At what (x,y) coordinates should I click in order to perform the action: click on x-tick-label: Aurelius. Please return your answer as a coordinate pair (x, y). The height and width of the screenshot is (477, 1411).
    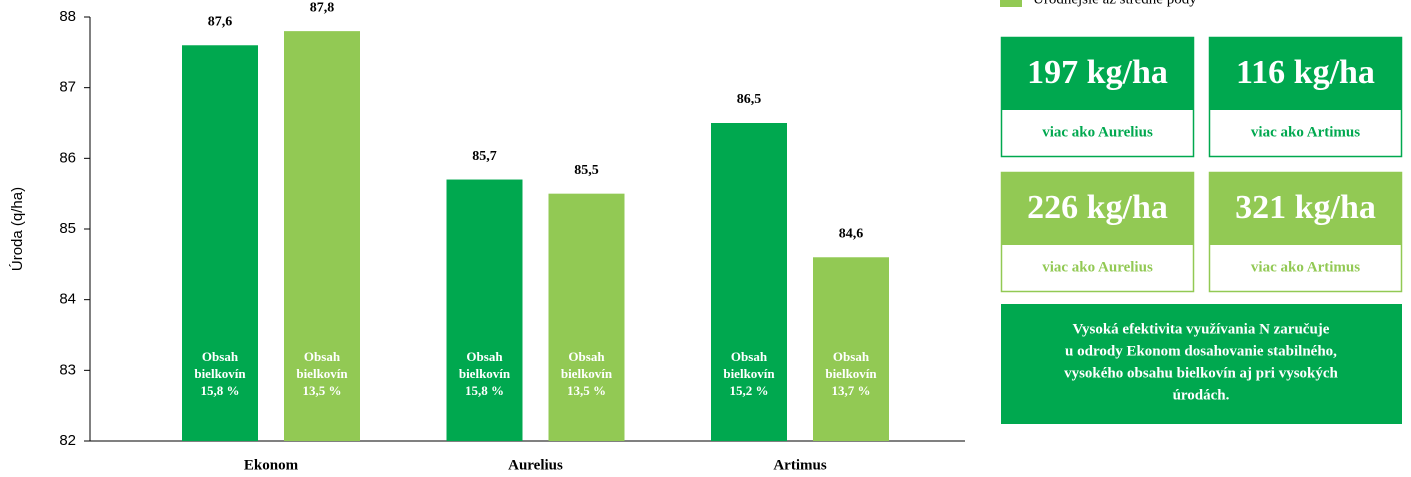
    Looking at the image, I should click on (535, 465).